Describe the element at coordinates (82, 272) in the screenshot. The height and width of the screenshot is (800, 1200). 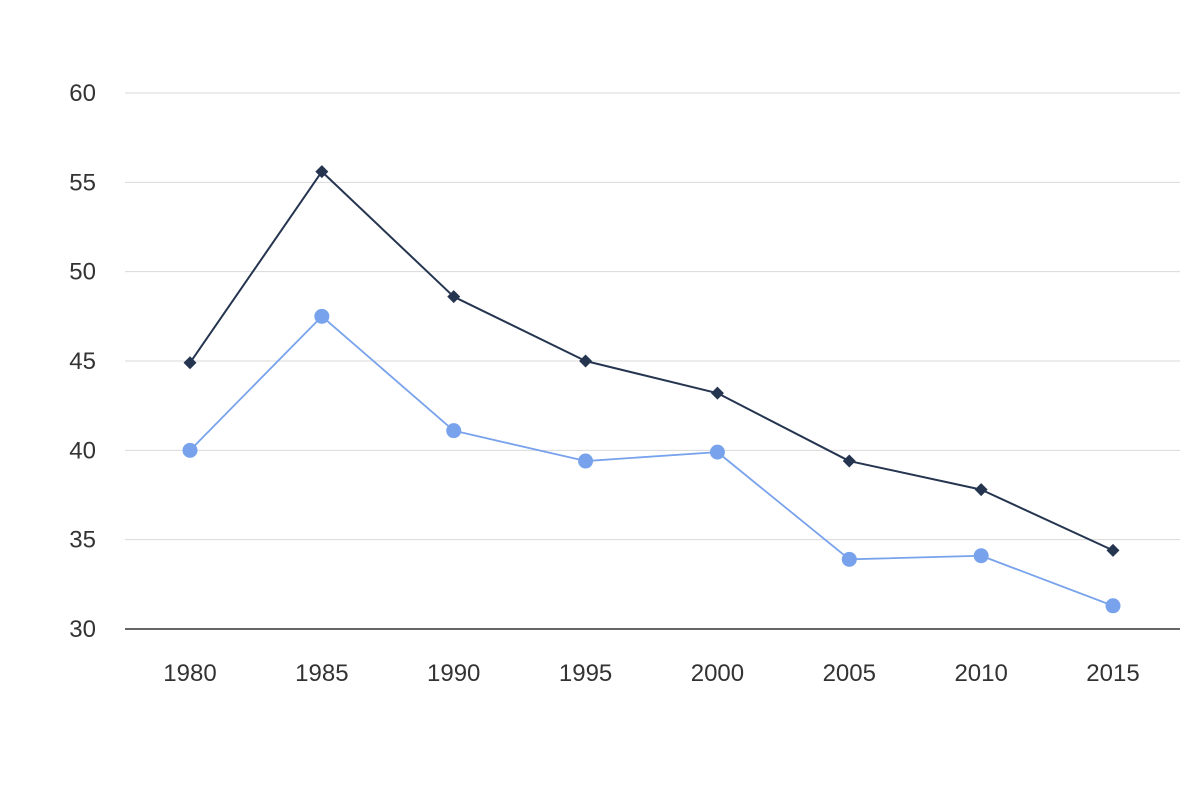
I see `y-tick-label: 50` at that location.